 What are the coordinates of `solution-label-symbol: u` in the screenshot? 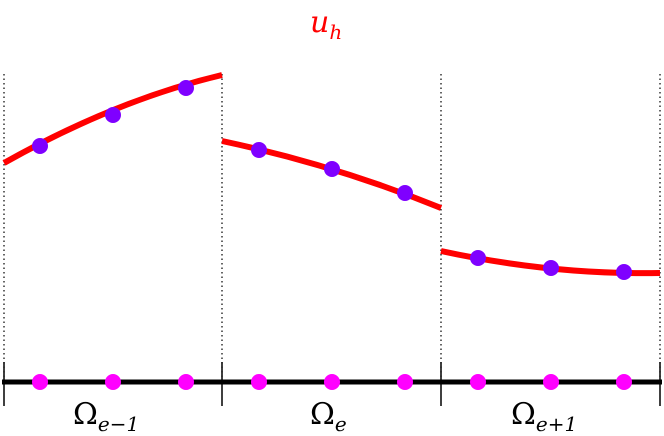 It's located at (319, 22).